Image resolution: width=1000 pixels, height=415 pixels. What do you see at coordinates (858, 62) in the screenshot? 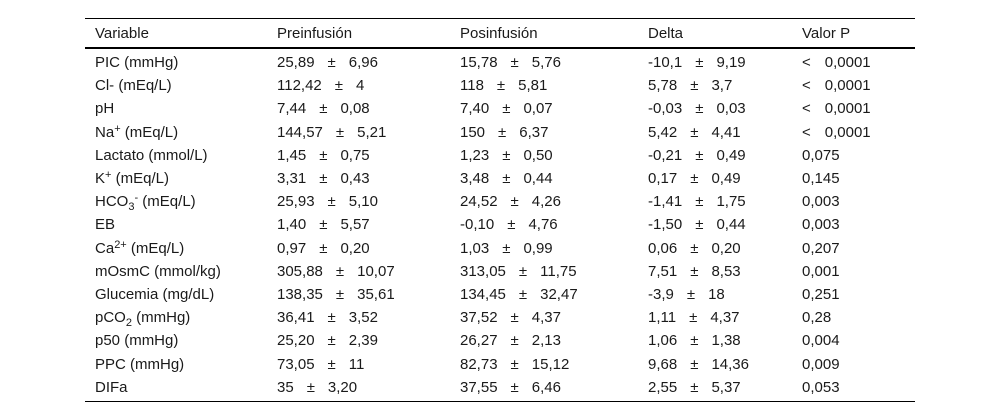
I see `cell-p-value: < 0,0001` at bounding box center [858, 62].